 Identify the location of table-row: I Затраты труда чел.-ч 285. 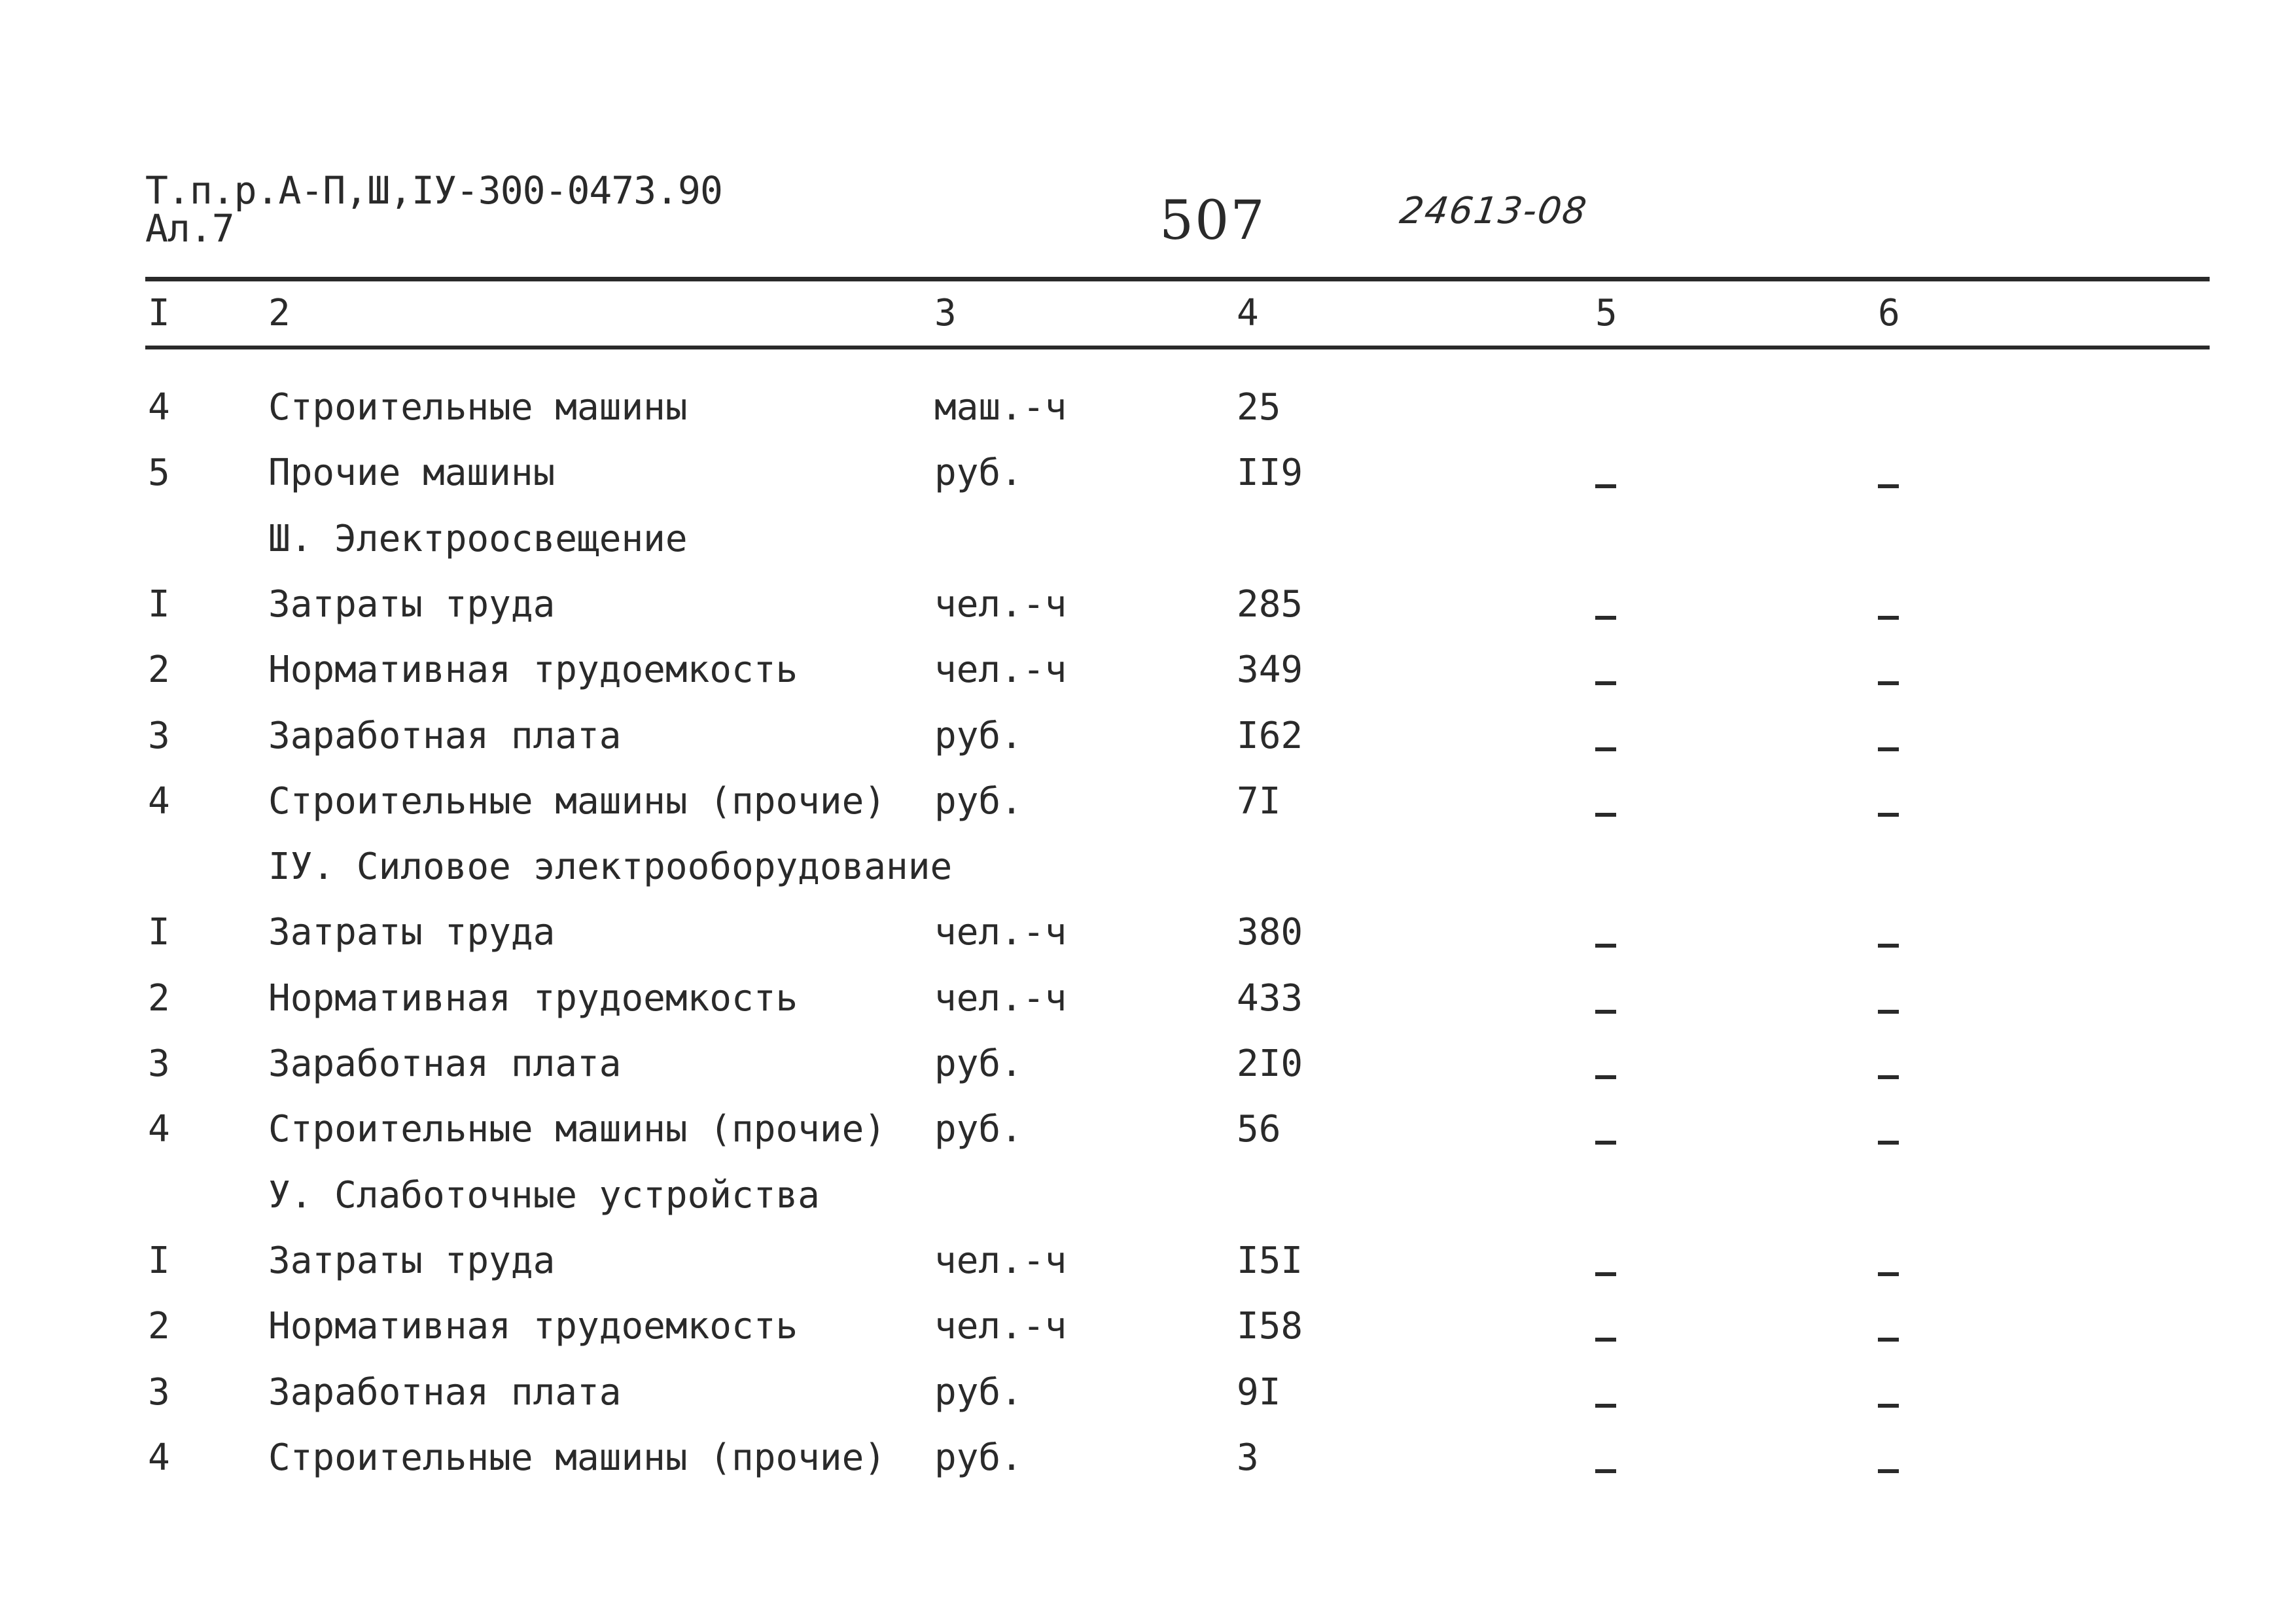
(1148, 612).